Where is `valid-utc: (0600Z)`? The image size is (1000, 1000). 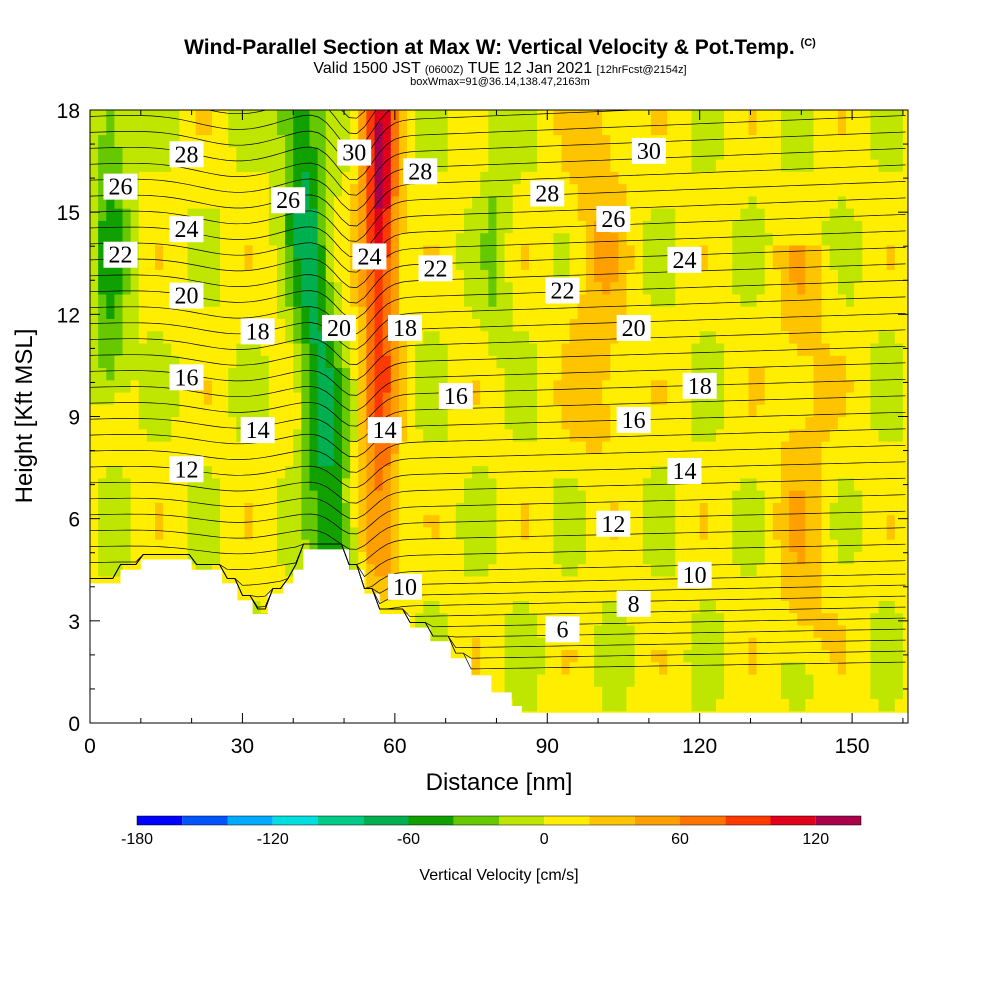 valid-utc: (0600Z) is located at coordinates (444, 70).